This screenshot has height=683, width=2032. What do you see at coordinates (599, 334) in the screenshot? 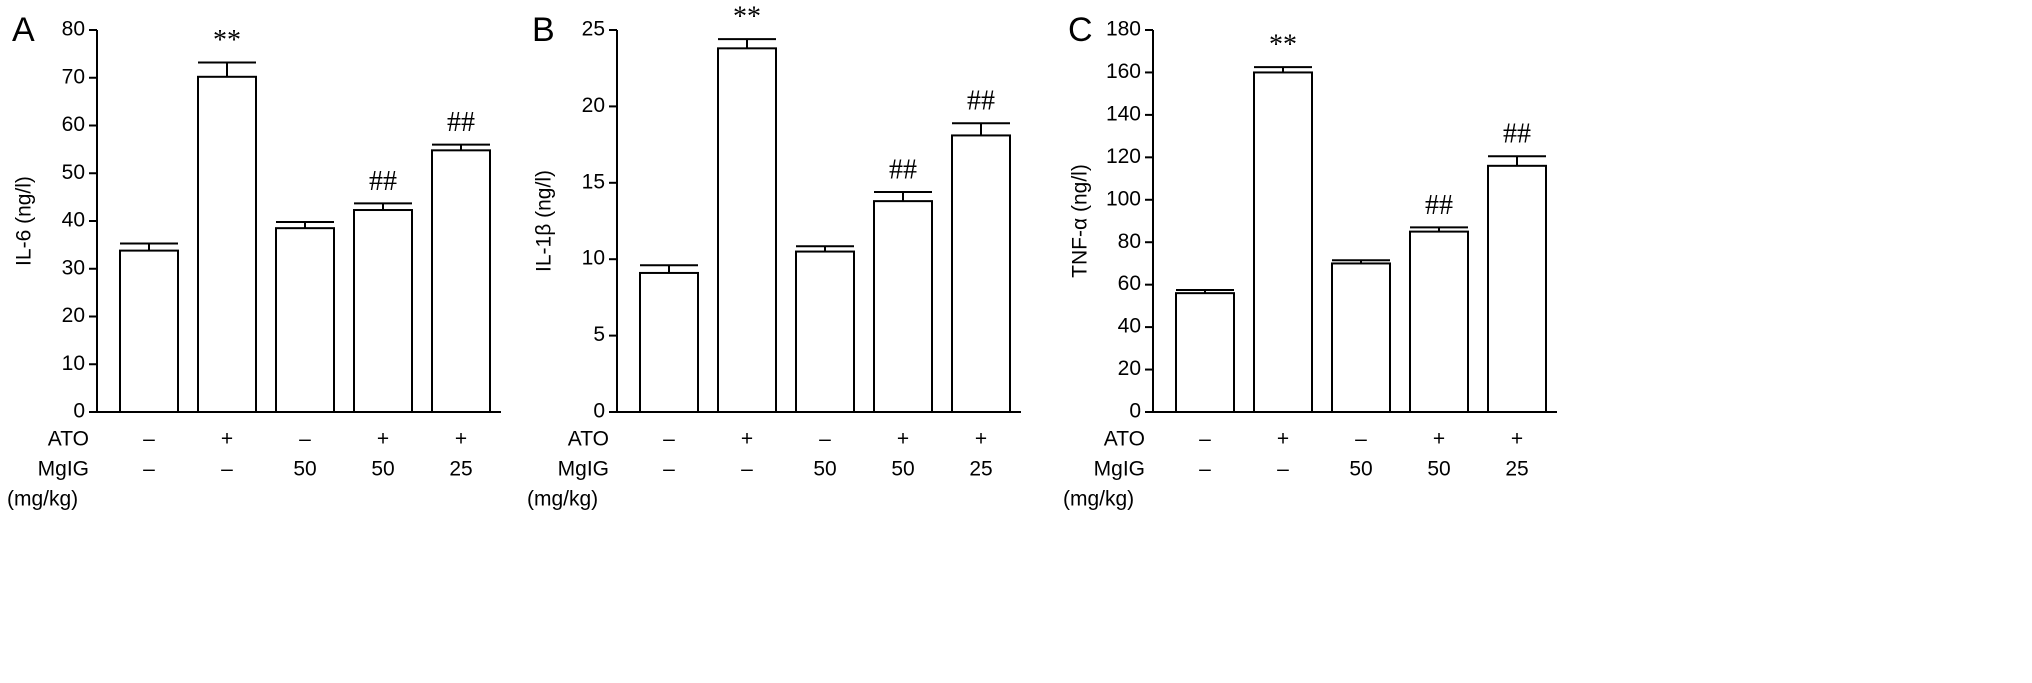
I see `y-tick-label: 5` at bounding box center [599, 334].